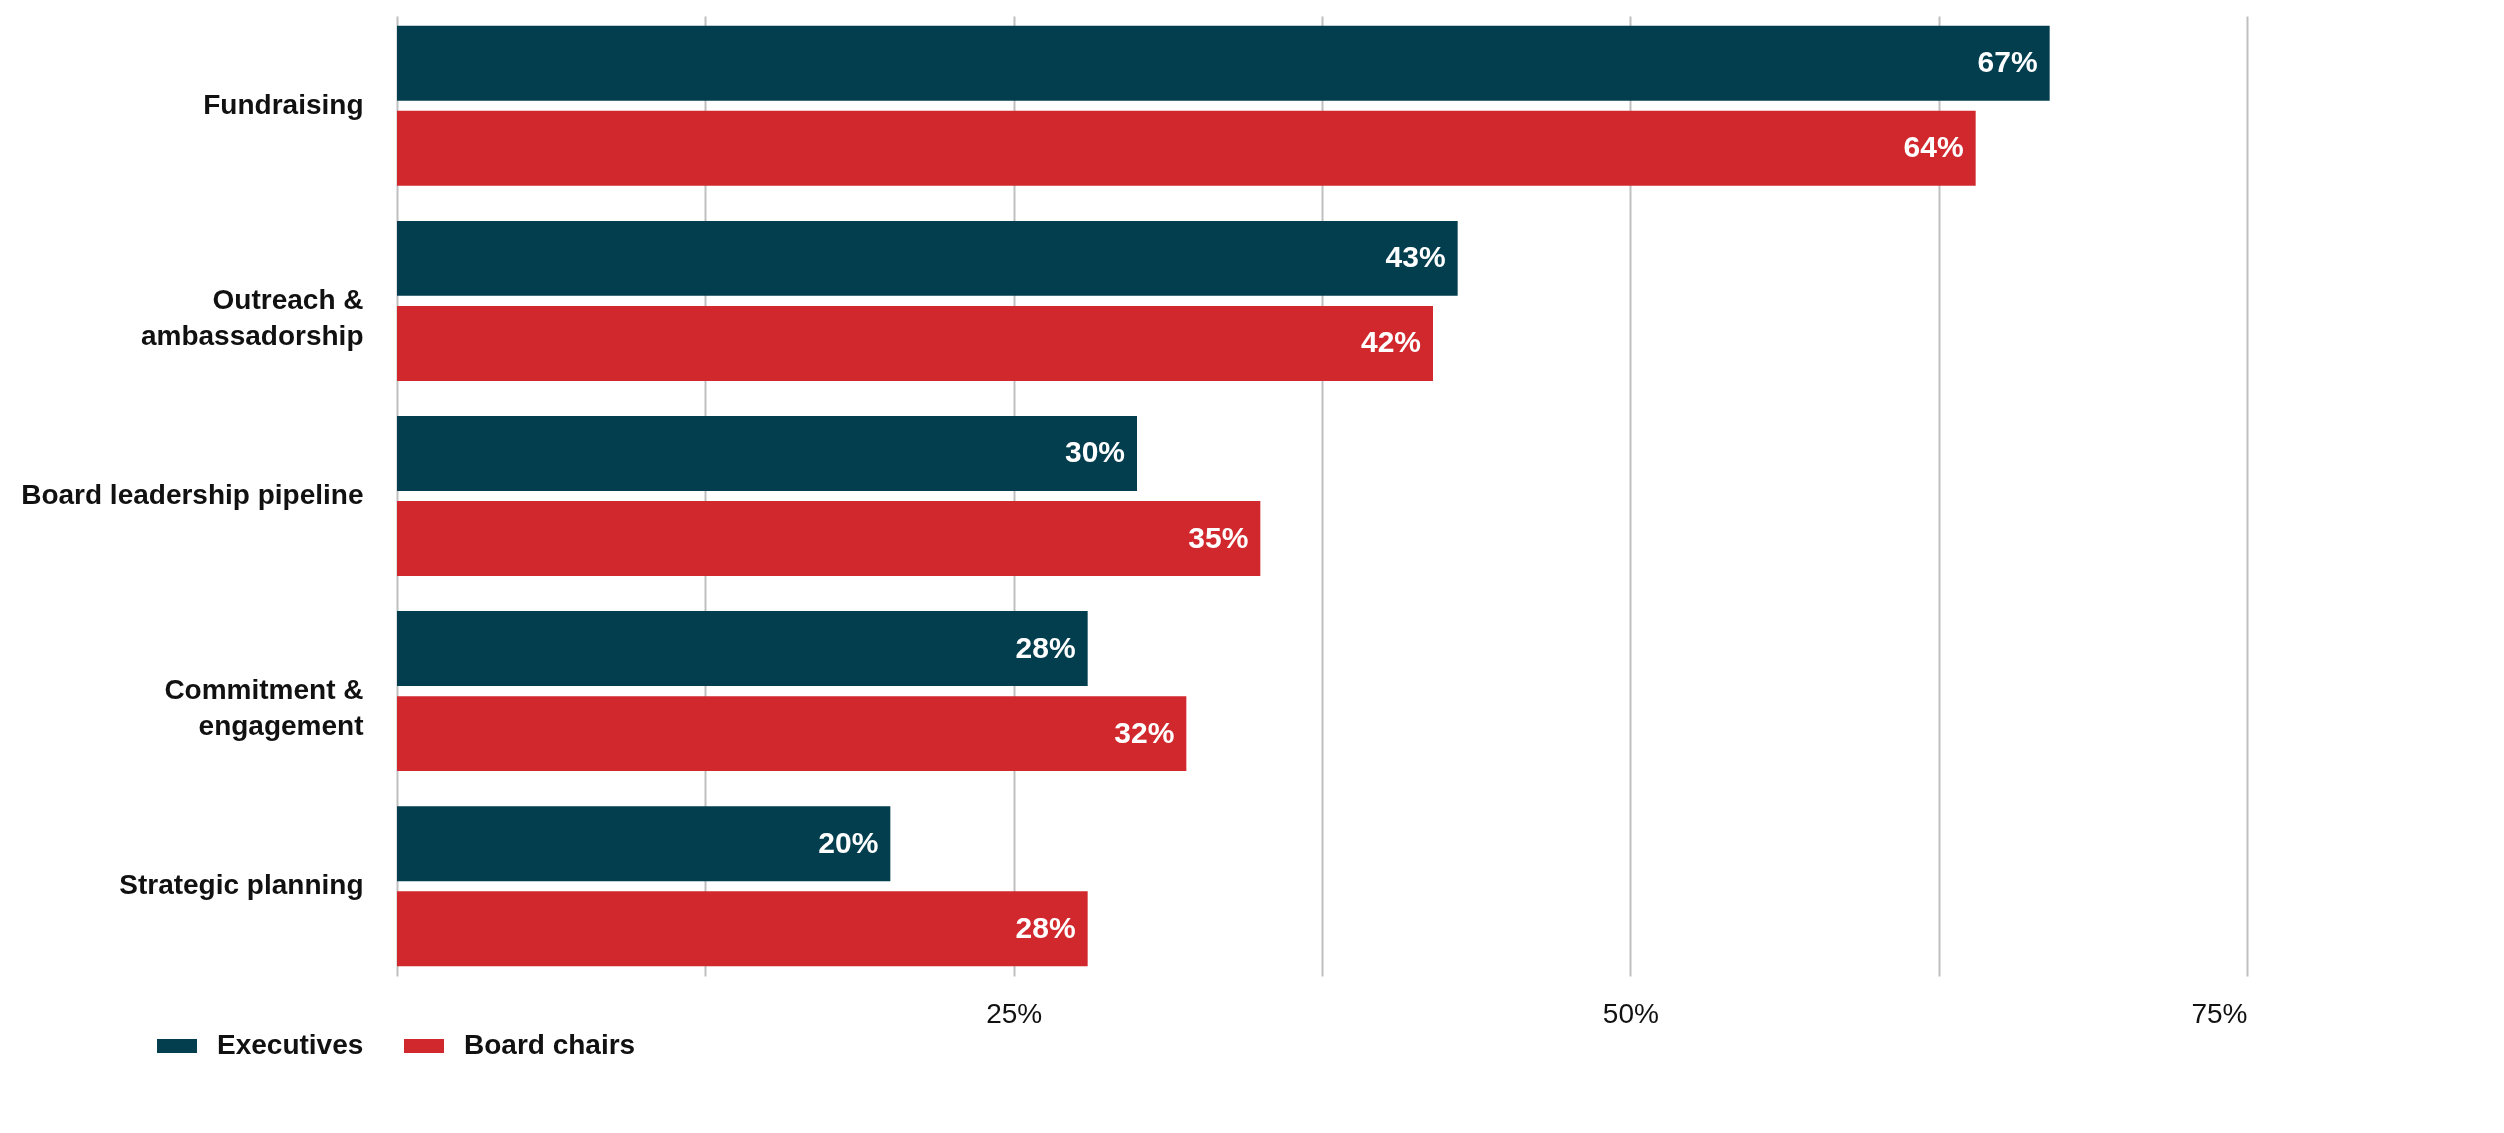  Describe the element at coordinates (252, 317) in the screenshot. I see `y-tick-label: Outreach & ambassadorship` at that location.